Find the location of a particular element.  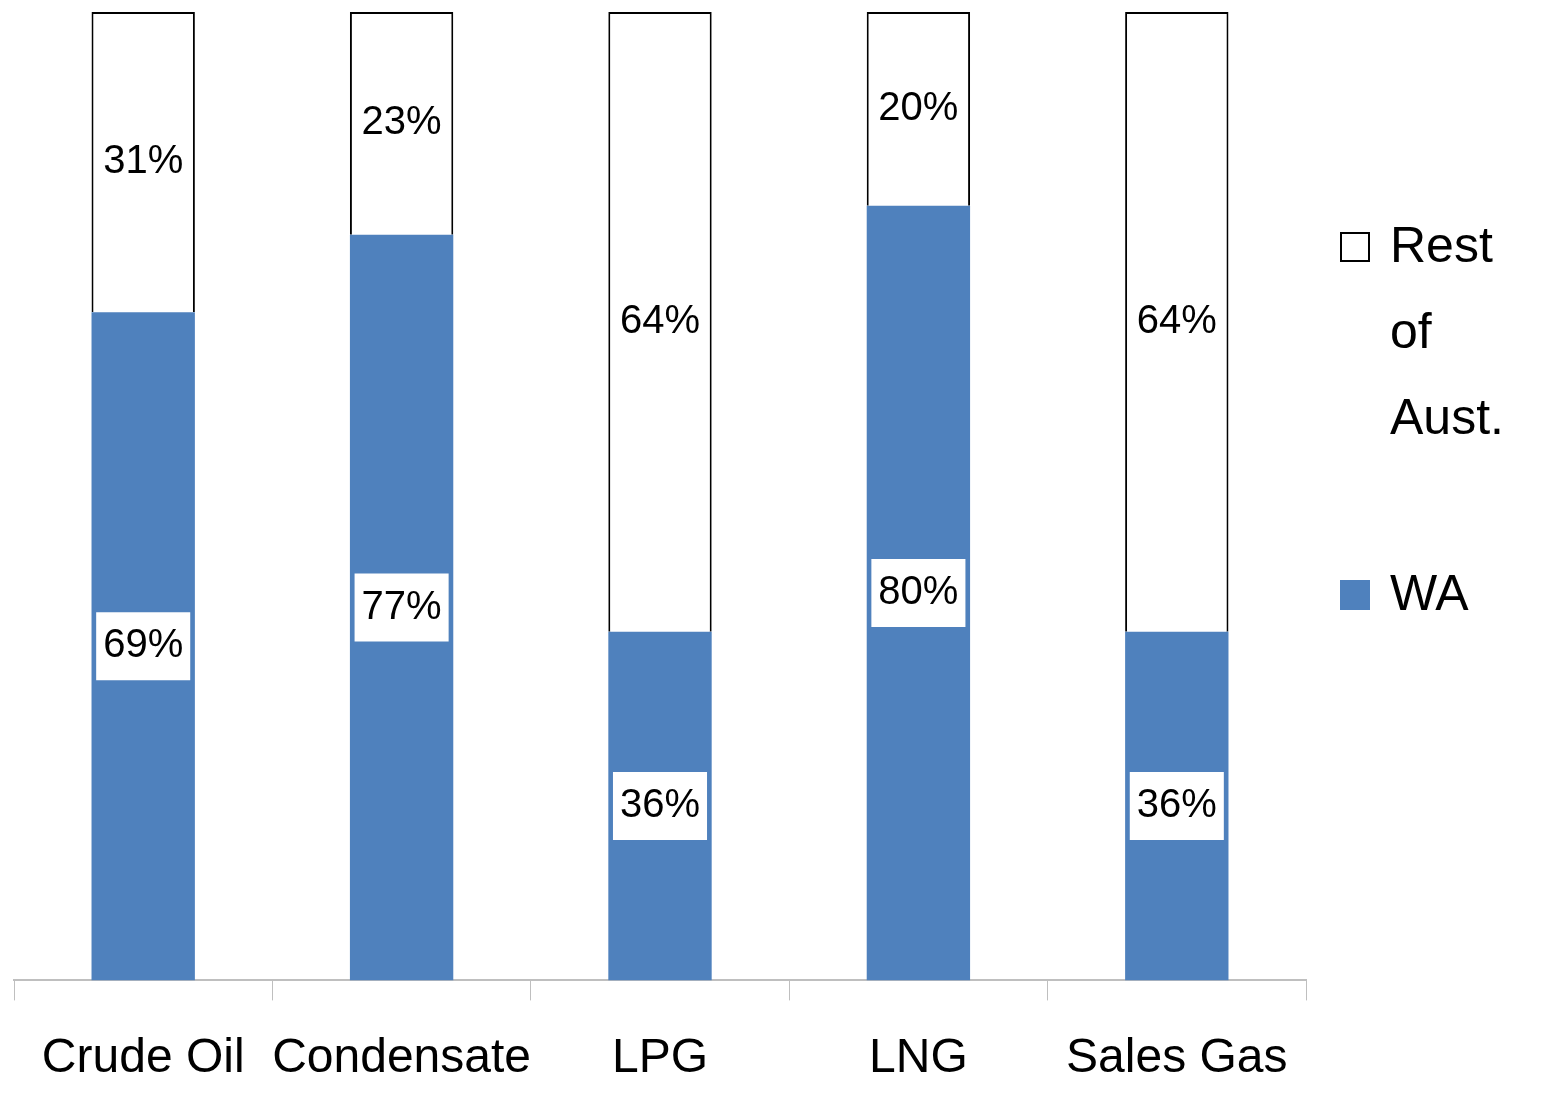

data-label: 20% is located at coordinates (918, 105).